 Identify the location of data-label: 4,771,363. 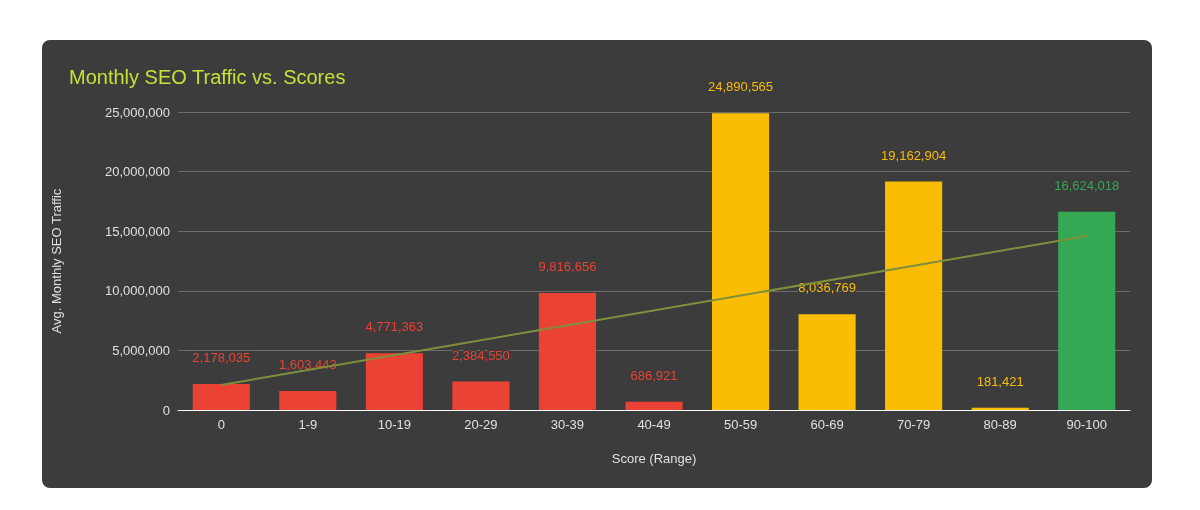
(394, 327).